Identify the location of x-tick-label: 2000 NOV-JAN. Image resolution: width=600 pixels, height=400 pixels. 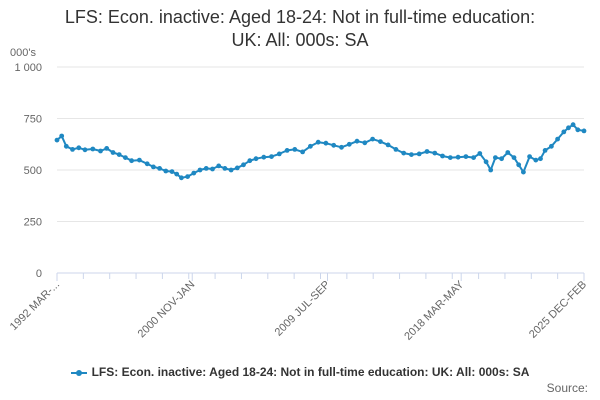
(167, 310).